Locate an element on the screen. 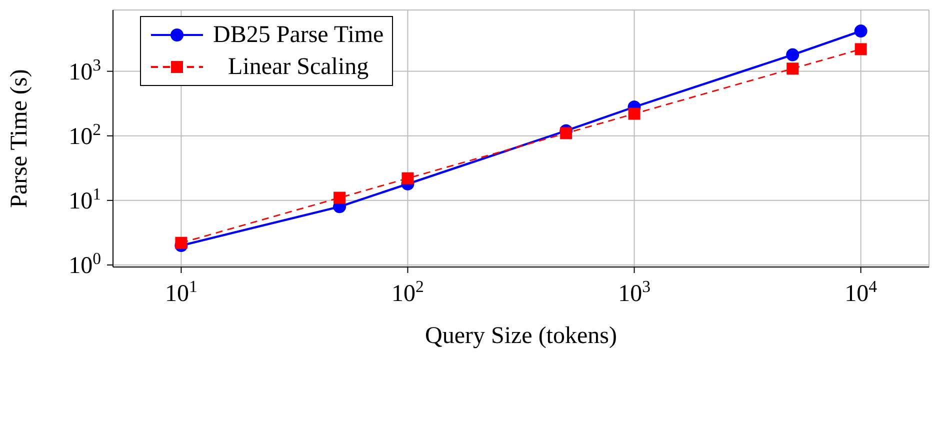 This screenshot has width=947, height=431. y-tick-label: 10$^{3}$ is located at coordinates (84, 70).